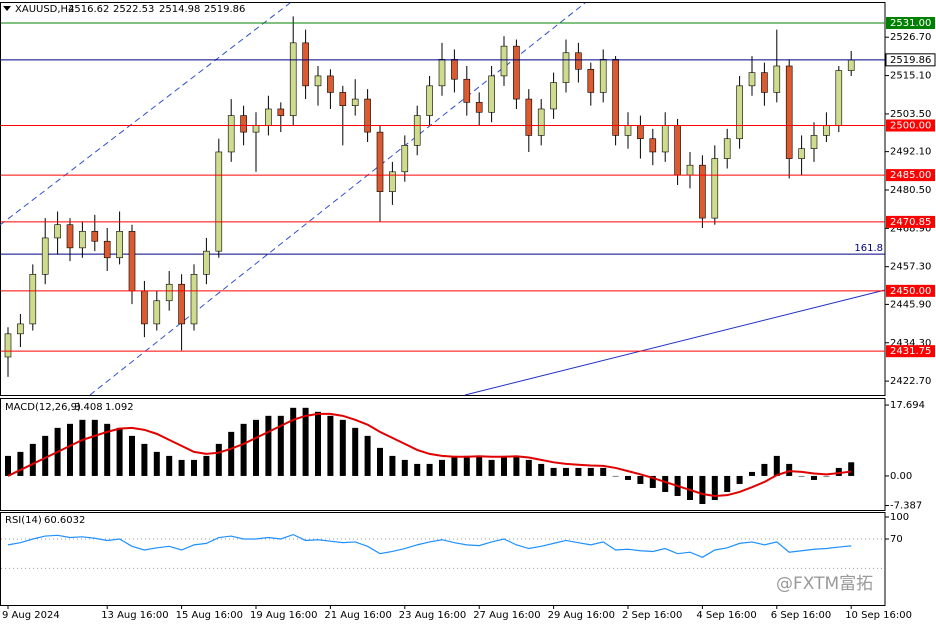 The image size is (936, 624). Describe the element at coordinates (896, 539) in the screenshot. I see `y-tick-label: 70` at that location.